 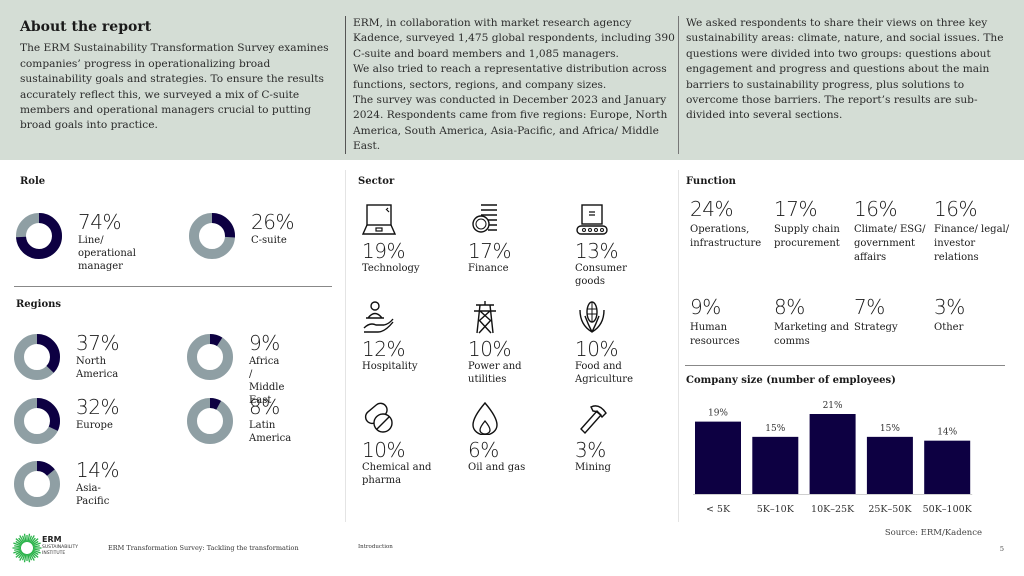 What do you see at coordinates (412, 238) in the screenshot?
I see `sector-item: 19% Technology` at bounding box center [412, 238].